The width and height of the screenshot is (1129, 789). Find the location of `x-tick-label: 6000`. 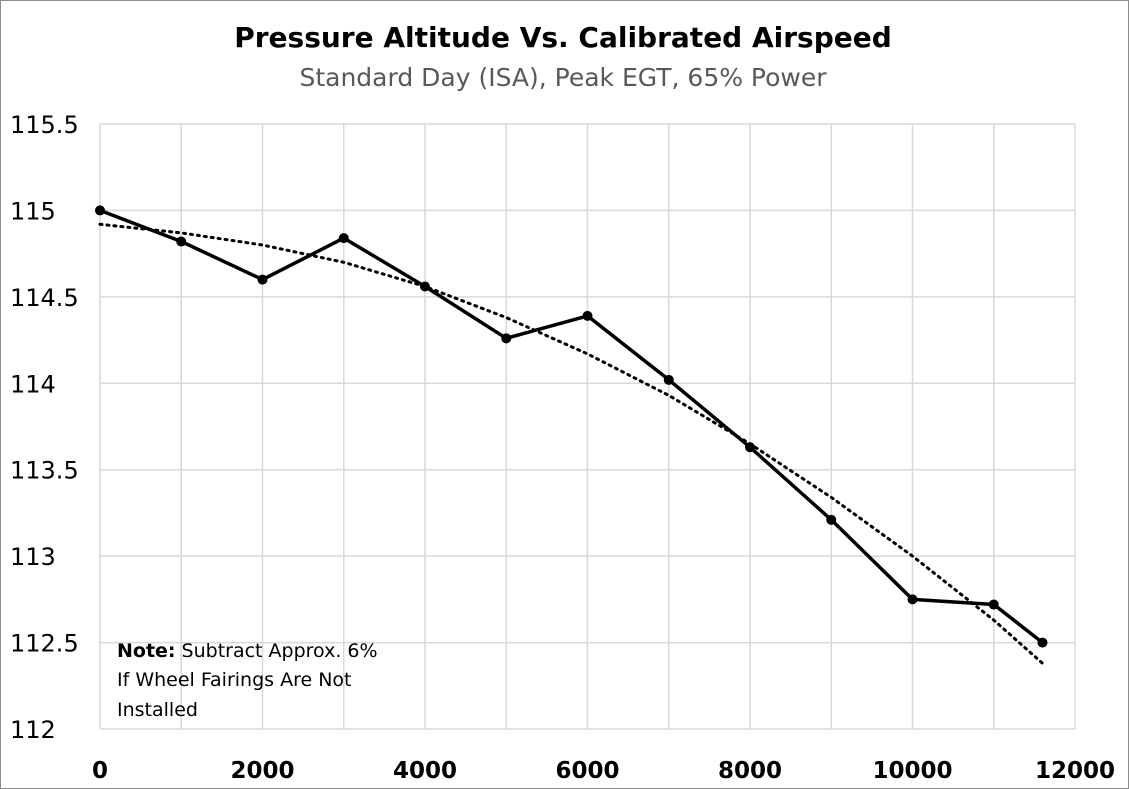

x-tick-label: 6000 is located at coordinates (587, 771).